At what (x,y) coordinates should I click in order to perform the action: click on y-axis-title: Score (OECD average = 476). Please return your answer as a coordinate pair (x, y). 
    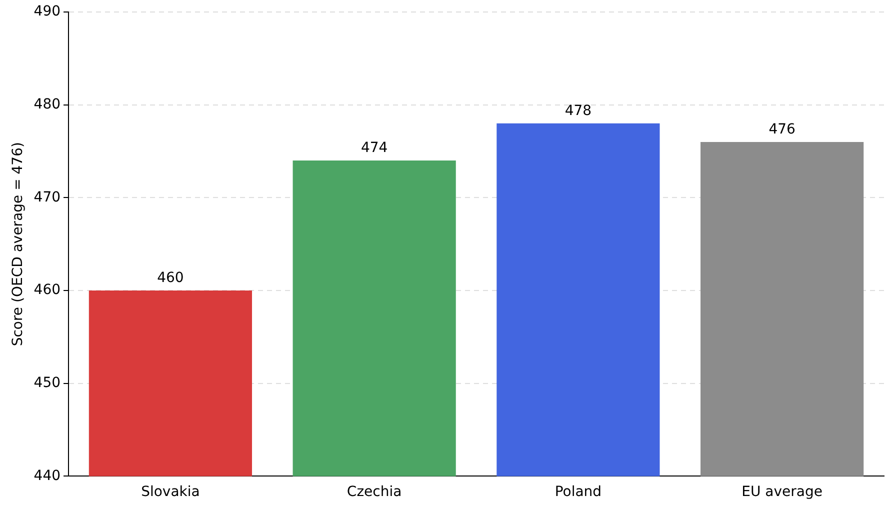
    Looking at the image, I should click on (18, 244).